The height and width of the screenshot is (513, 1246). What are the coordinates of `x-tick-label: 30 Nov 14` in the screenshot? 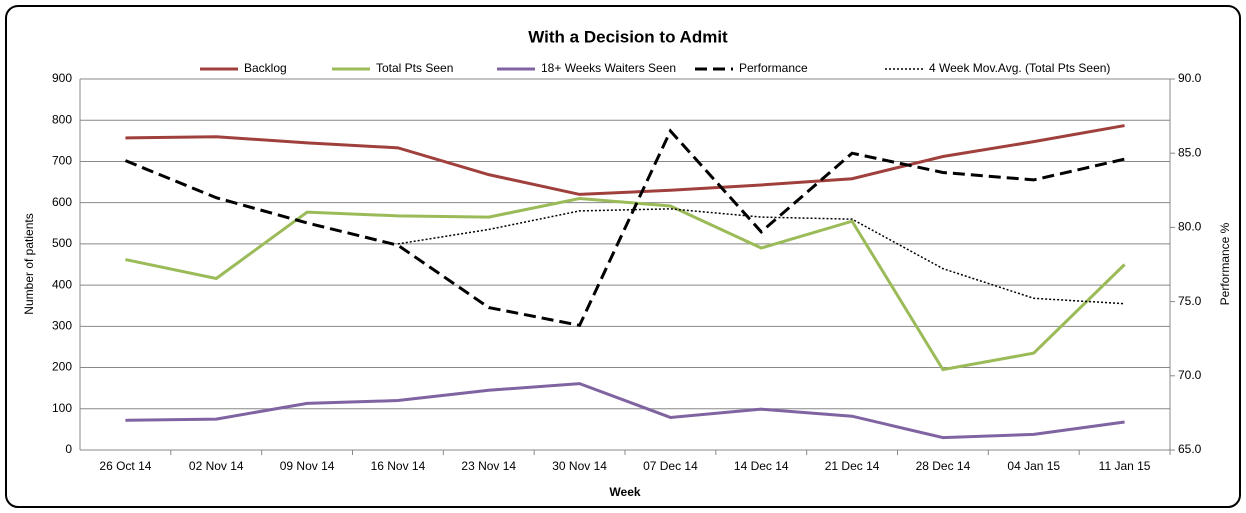 It's located at (579, 466).